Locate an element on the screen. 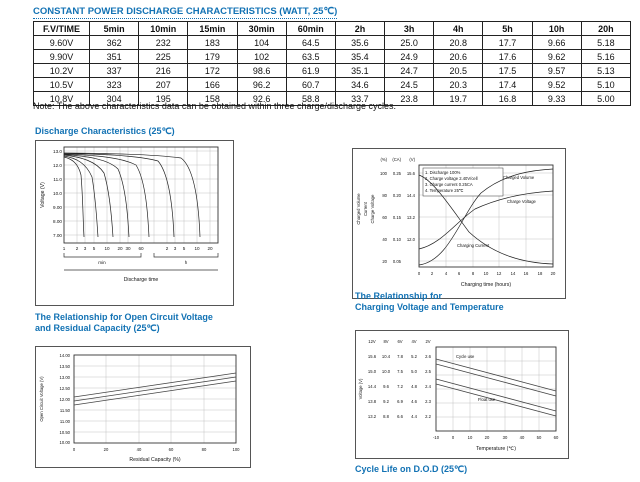 This screenshot has width=640, height=482. cycle-use-label: Cycle use is located at coordinates (465, 356).